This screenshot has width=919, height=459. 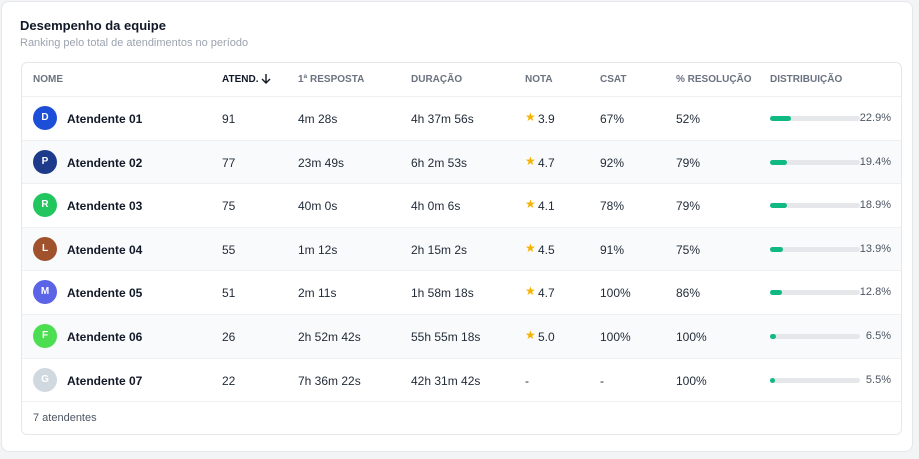 What do you see at coordinates (318, 119) in the screenshot?
I see `resposta: 4m 28s` at bounding box center [318, 119].